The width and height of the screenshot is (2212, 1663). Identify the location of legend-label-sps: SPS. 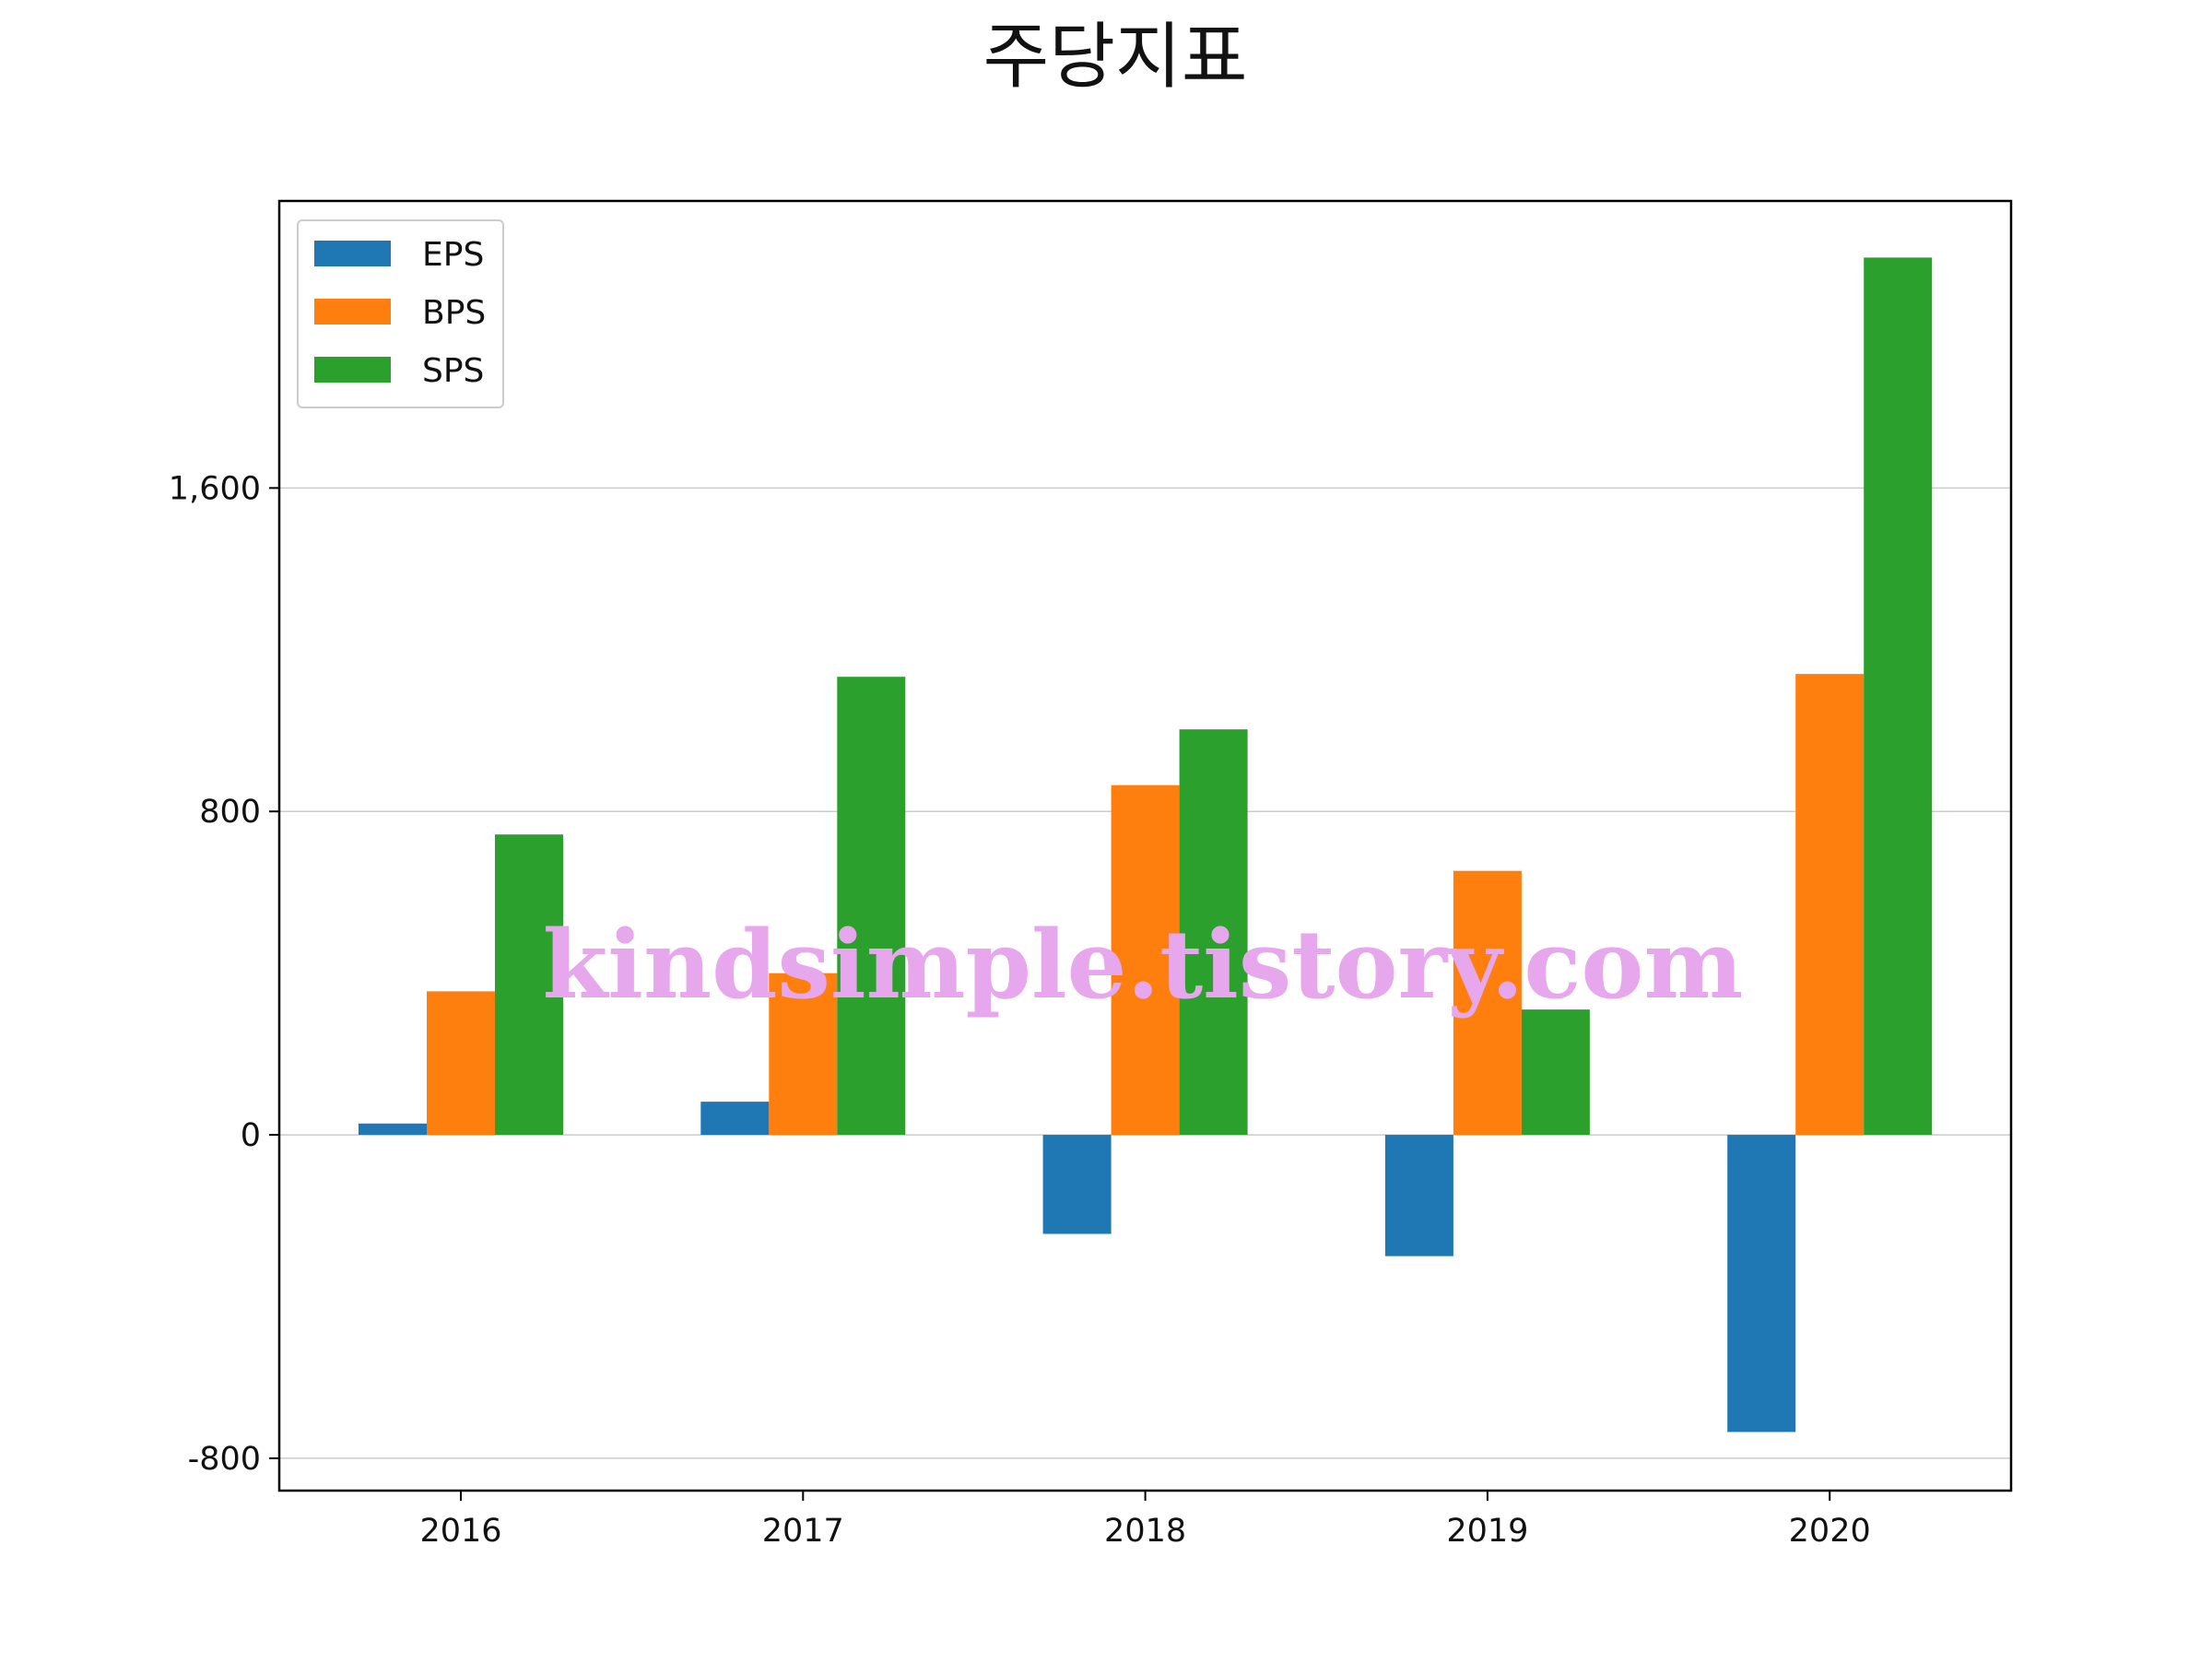
(453, 371).